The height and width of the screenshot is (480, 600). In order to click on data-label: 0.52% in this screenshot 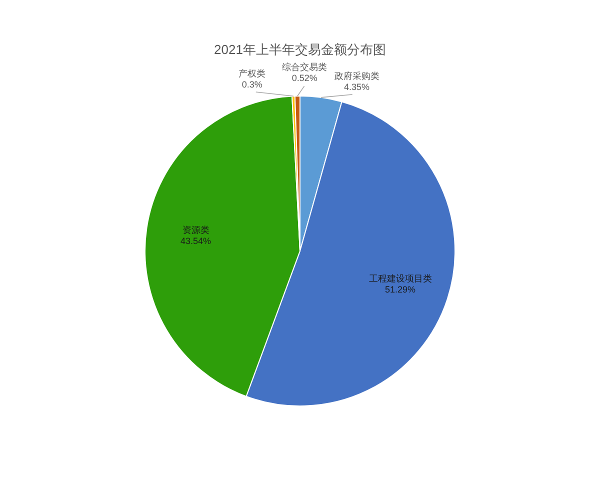, I will do `click(305, 78)`.